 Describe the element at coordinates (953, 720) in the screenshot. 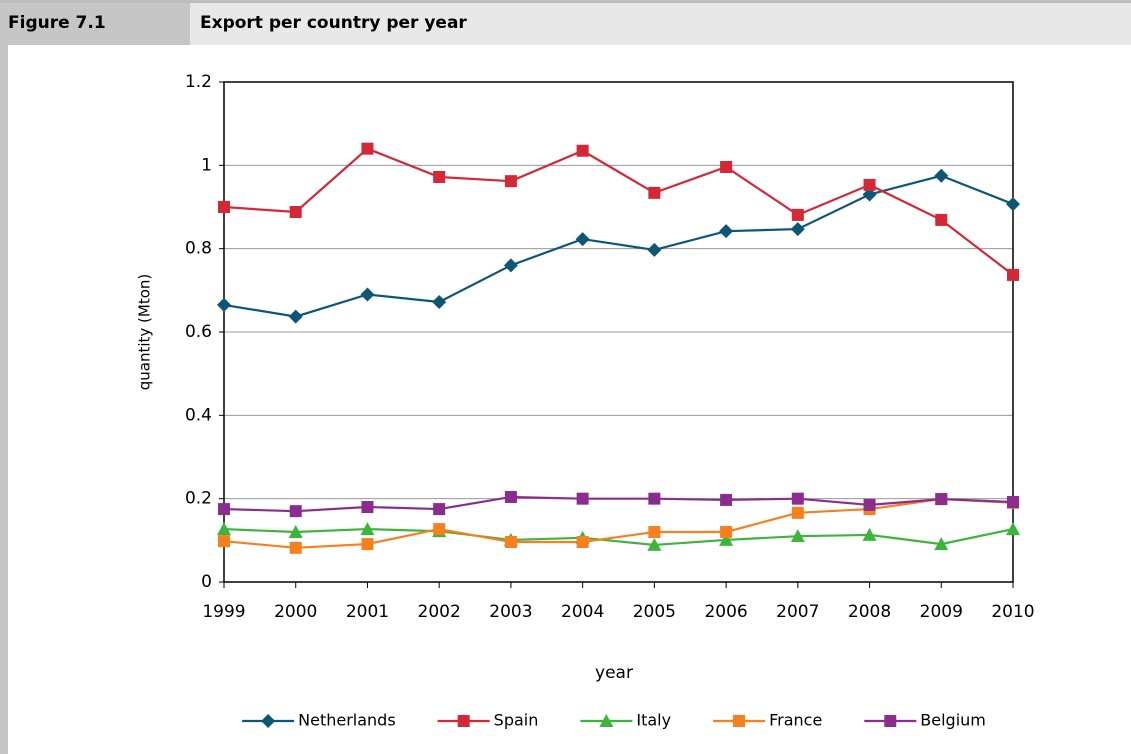

I see `legend-label: Belgium` at that location.